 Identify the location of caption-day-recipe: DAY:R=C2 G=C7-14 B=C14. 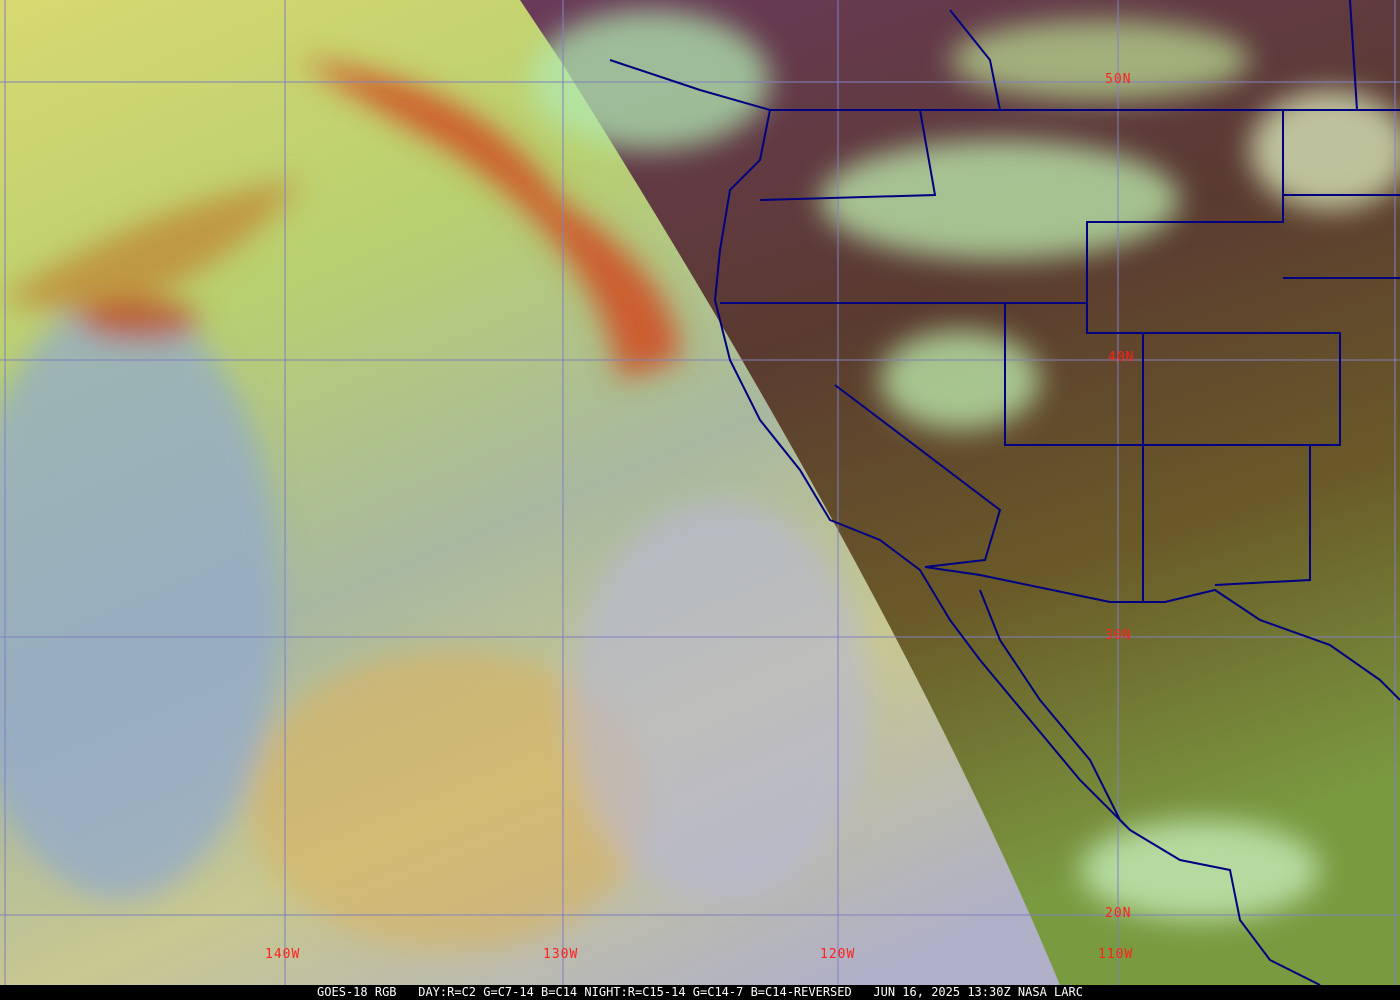
(498, 992).